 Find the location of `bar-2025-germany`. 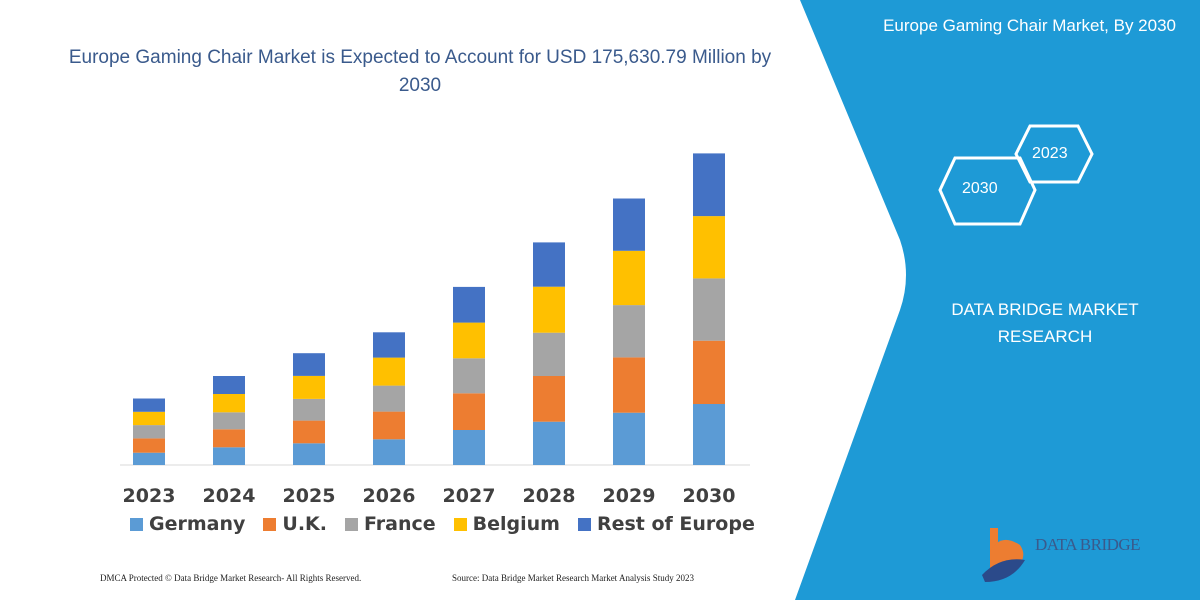

bar-2025-germany is located at coordinates (309, 454).